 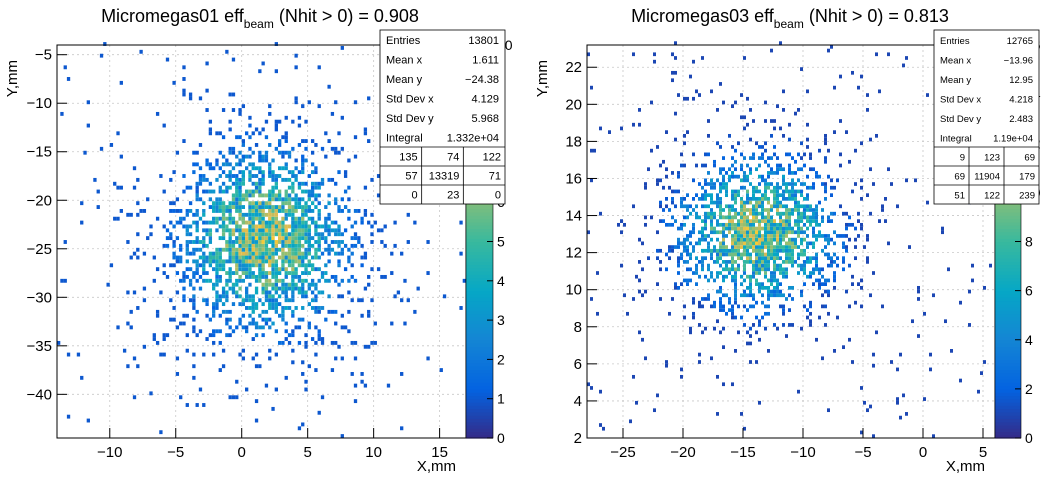 I want to click on overflow-cell: 74, so click(x=453, y=158).